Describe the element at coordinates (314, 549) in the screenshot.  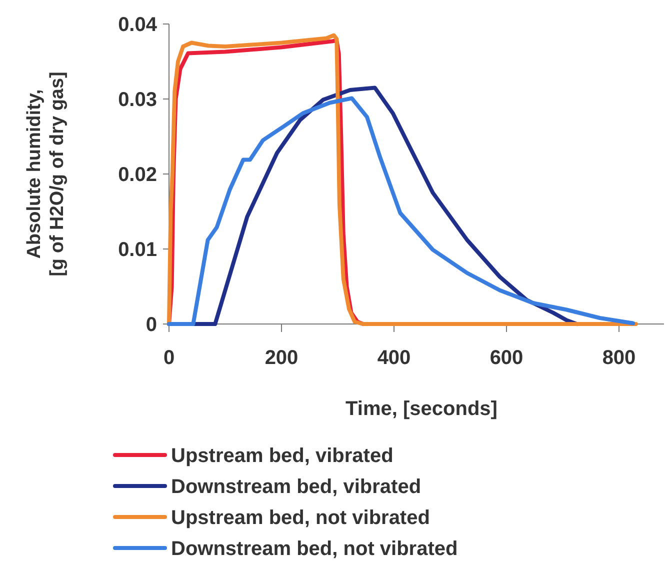
I see `legend-label: Downstream bed, not vibrated` at that location.